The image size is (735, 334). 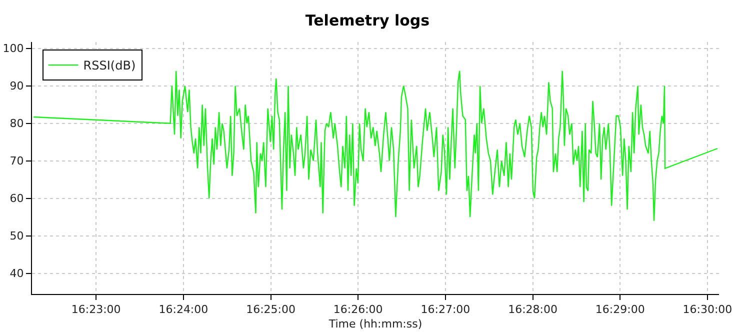 What do you see at coordinates (17, 236) in the screenshot?
I see `y-tick-label: 50` at bounding box center [17, 236].